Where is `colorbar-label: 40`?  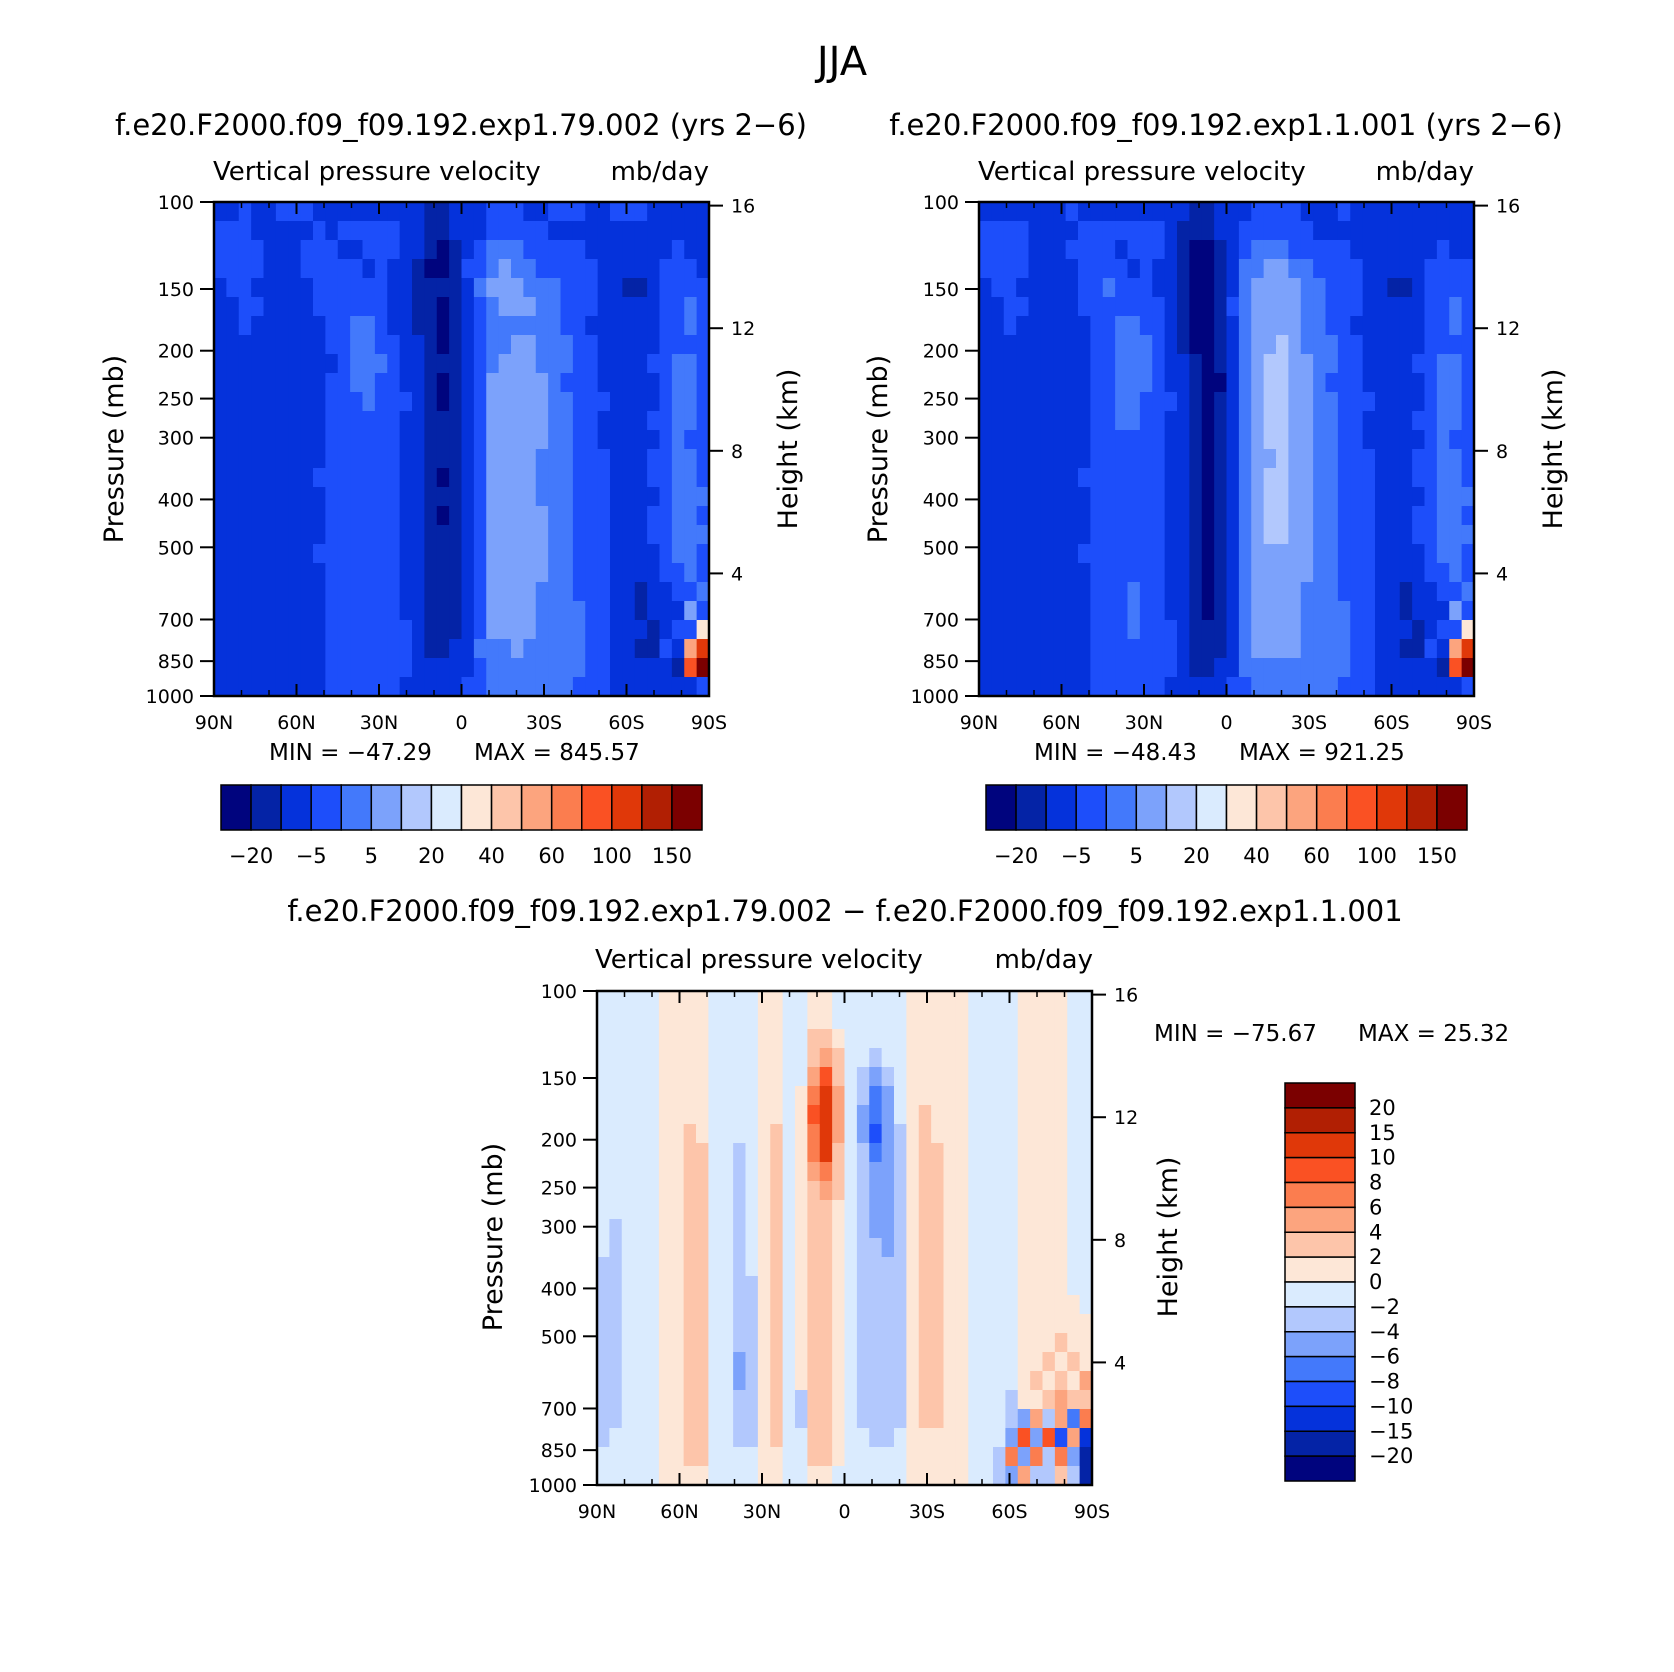
colorbar-label: 40 is located at coordinates (491, 856).